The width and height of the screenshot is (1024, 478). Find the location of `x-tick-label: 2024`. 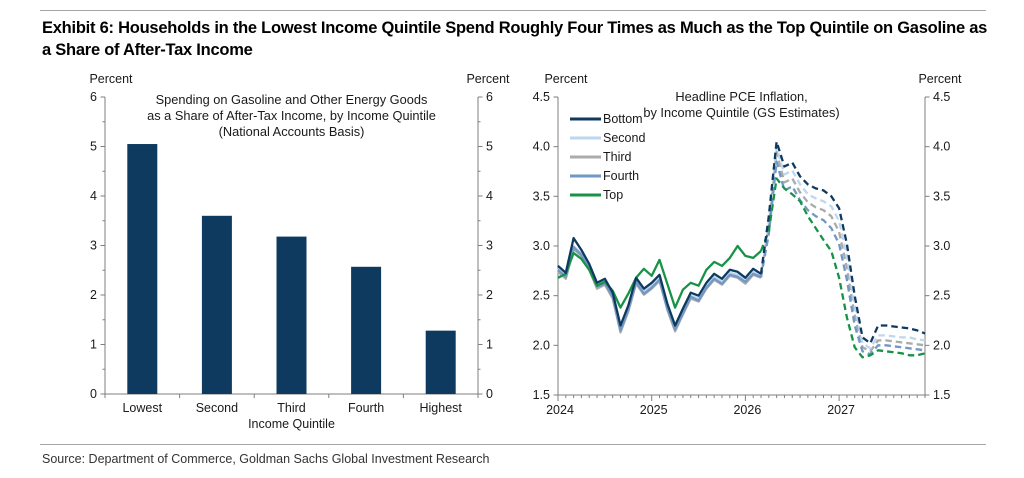

x-tick-label: 2024 is located at coordinates (560, 410).